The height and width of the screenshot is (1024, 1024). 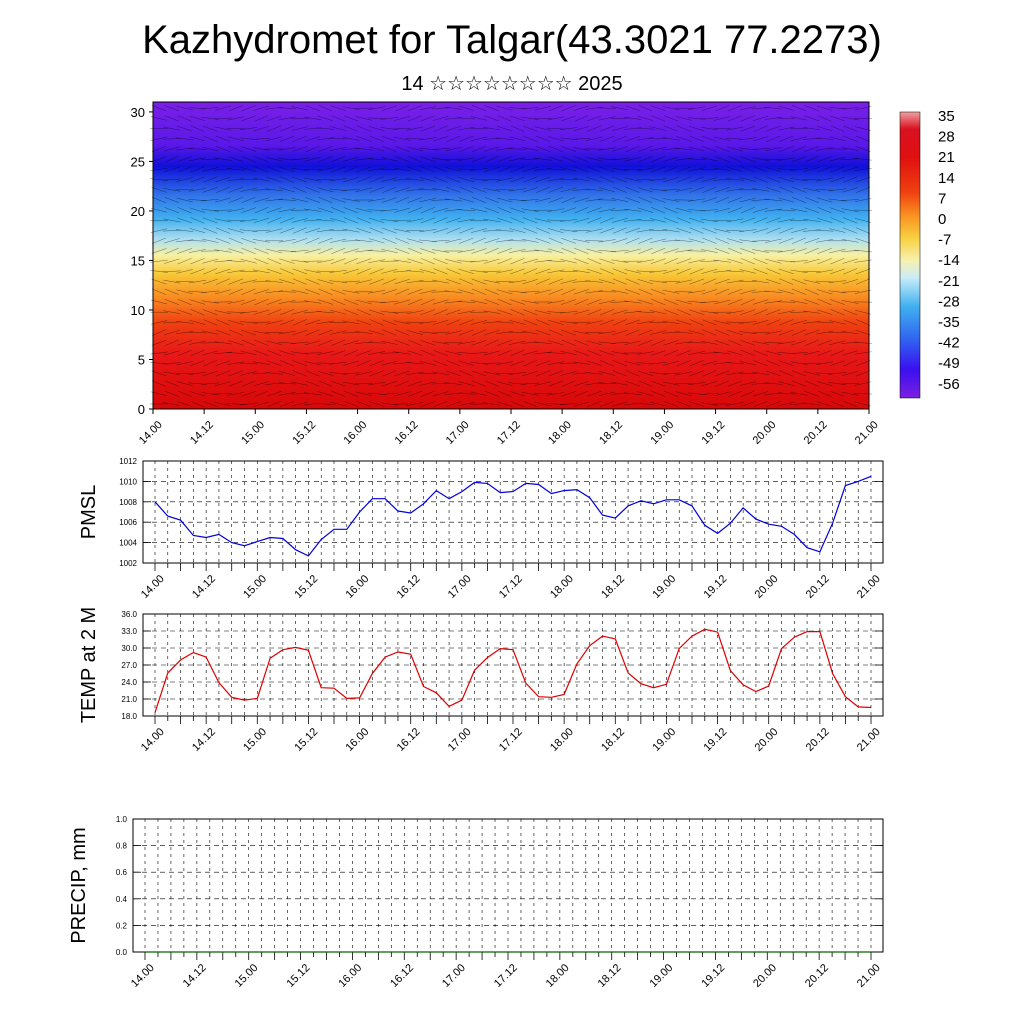 What do you see at coordinates (298, 976) in the screenshot?
I see `x-tick-label: 15.12` at bounding box center [298, 976].